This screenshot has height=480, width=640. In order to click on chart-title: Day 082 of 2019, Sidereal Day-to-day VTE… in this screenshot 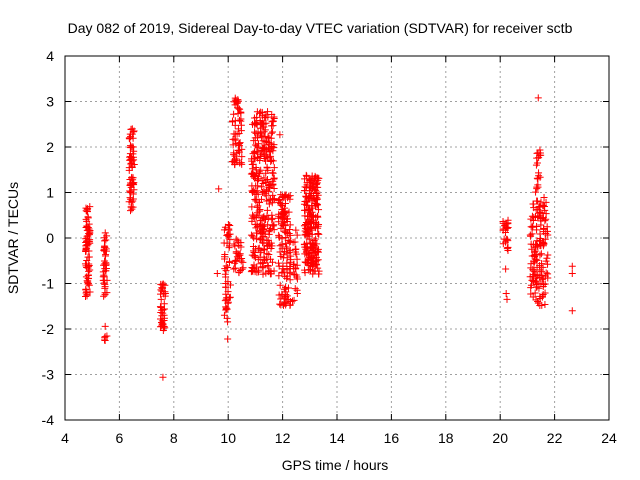, I will do `click(320, 28)`.